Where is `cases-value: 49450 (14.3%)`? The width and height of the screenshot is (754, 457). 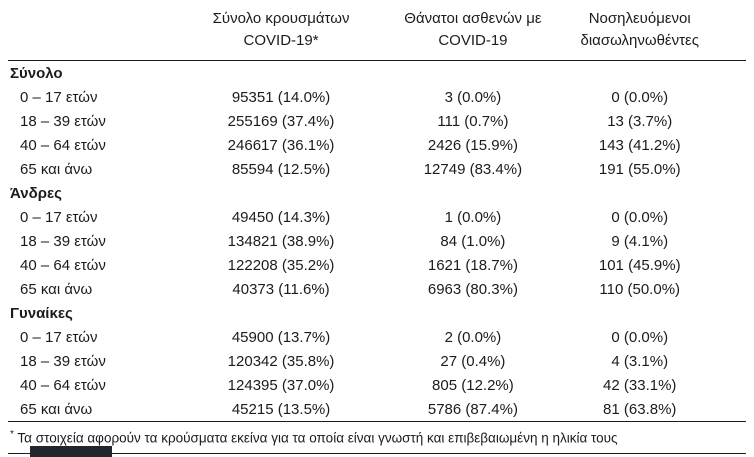 cases-value: 49450 (14.3%) is located at coordinates (281, 217).